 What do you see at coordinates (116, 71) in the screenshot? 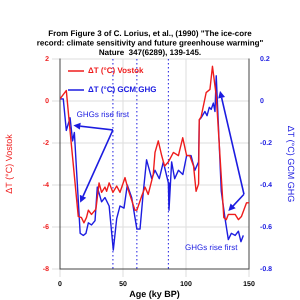
I see `legend-label: ΔT (°C) Vostok` at bounding box center [116, 71].